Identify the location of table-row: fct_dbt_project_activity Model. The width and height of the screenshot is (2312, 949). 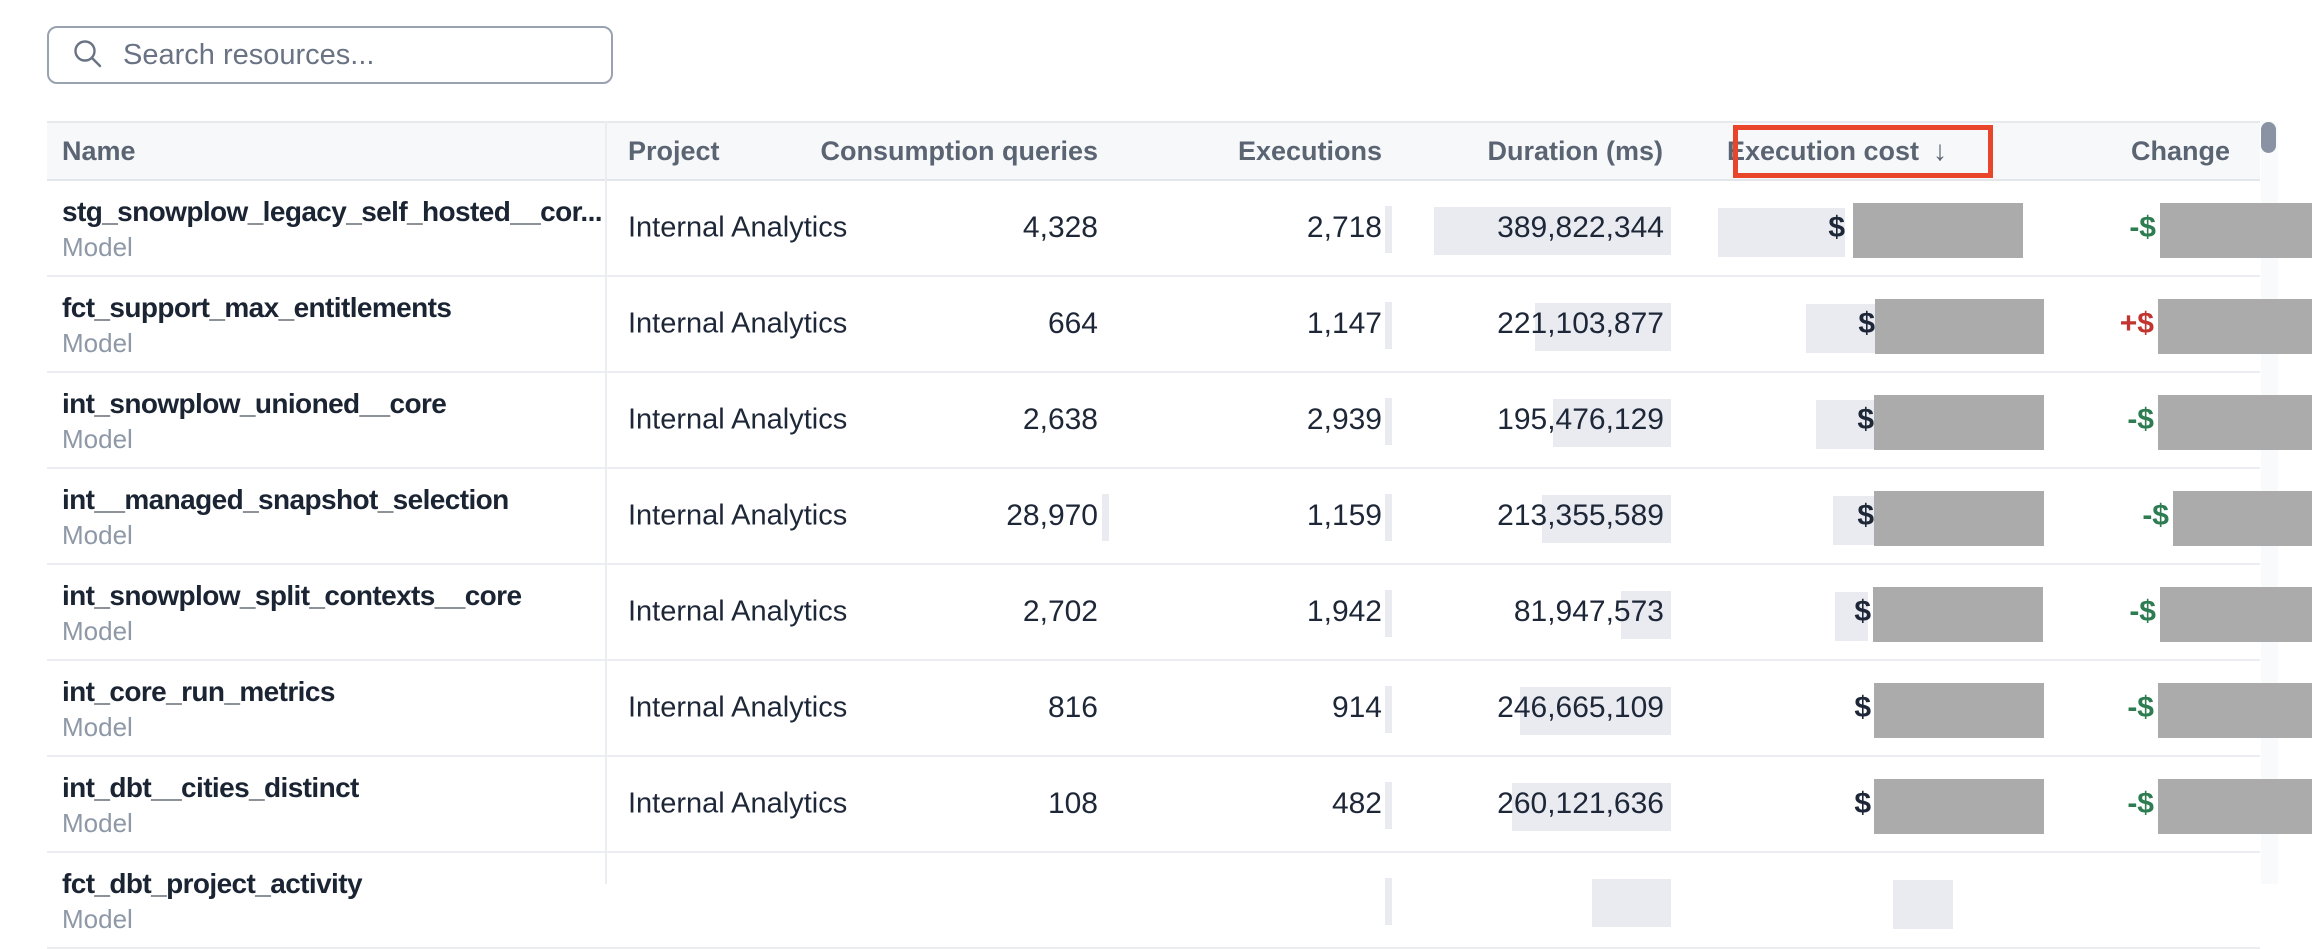
(1153, 901).